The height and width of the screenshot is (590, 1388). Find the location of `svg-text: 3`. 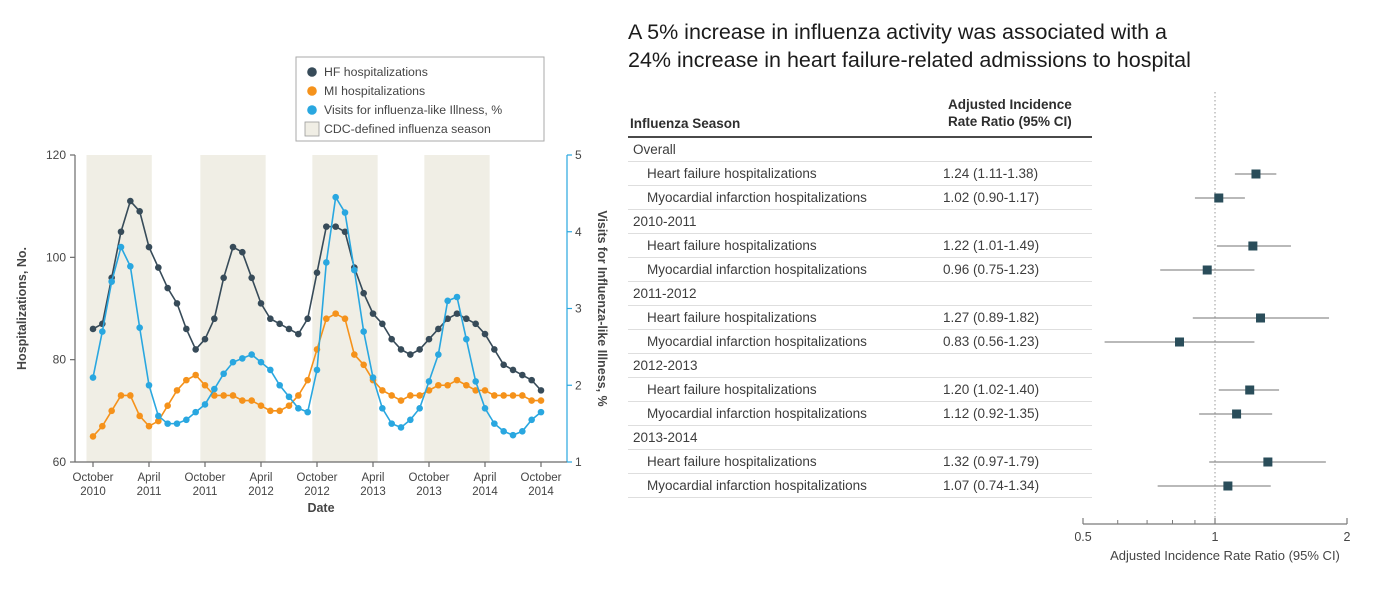

svg-text: 3 is located at coordinates (578, 309).